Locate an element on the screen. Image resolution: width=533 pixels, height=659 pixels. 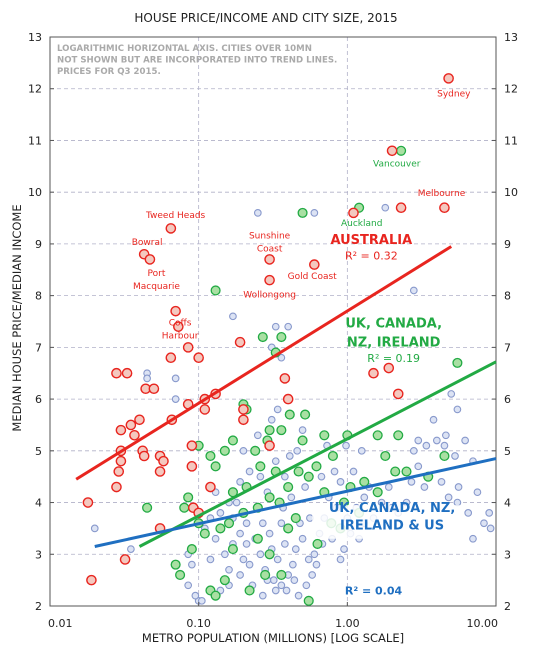
city-label: Wollongong is located at coordinates (269, 296).